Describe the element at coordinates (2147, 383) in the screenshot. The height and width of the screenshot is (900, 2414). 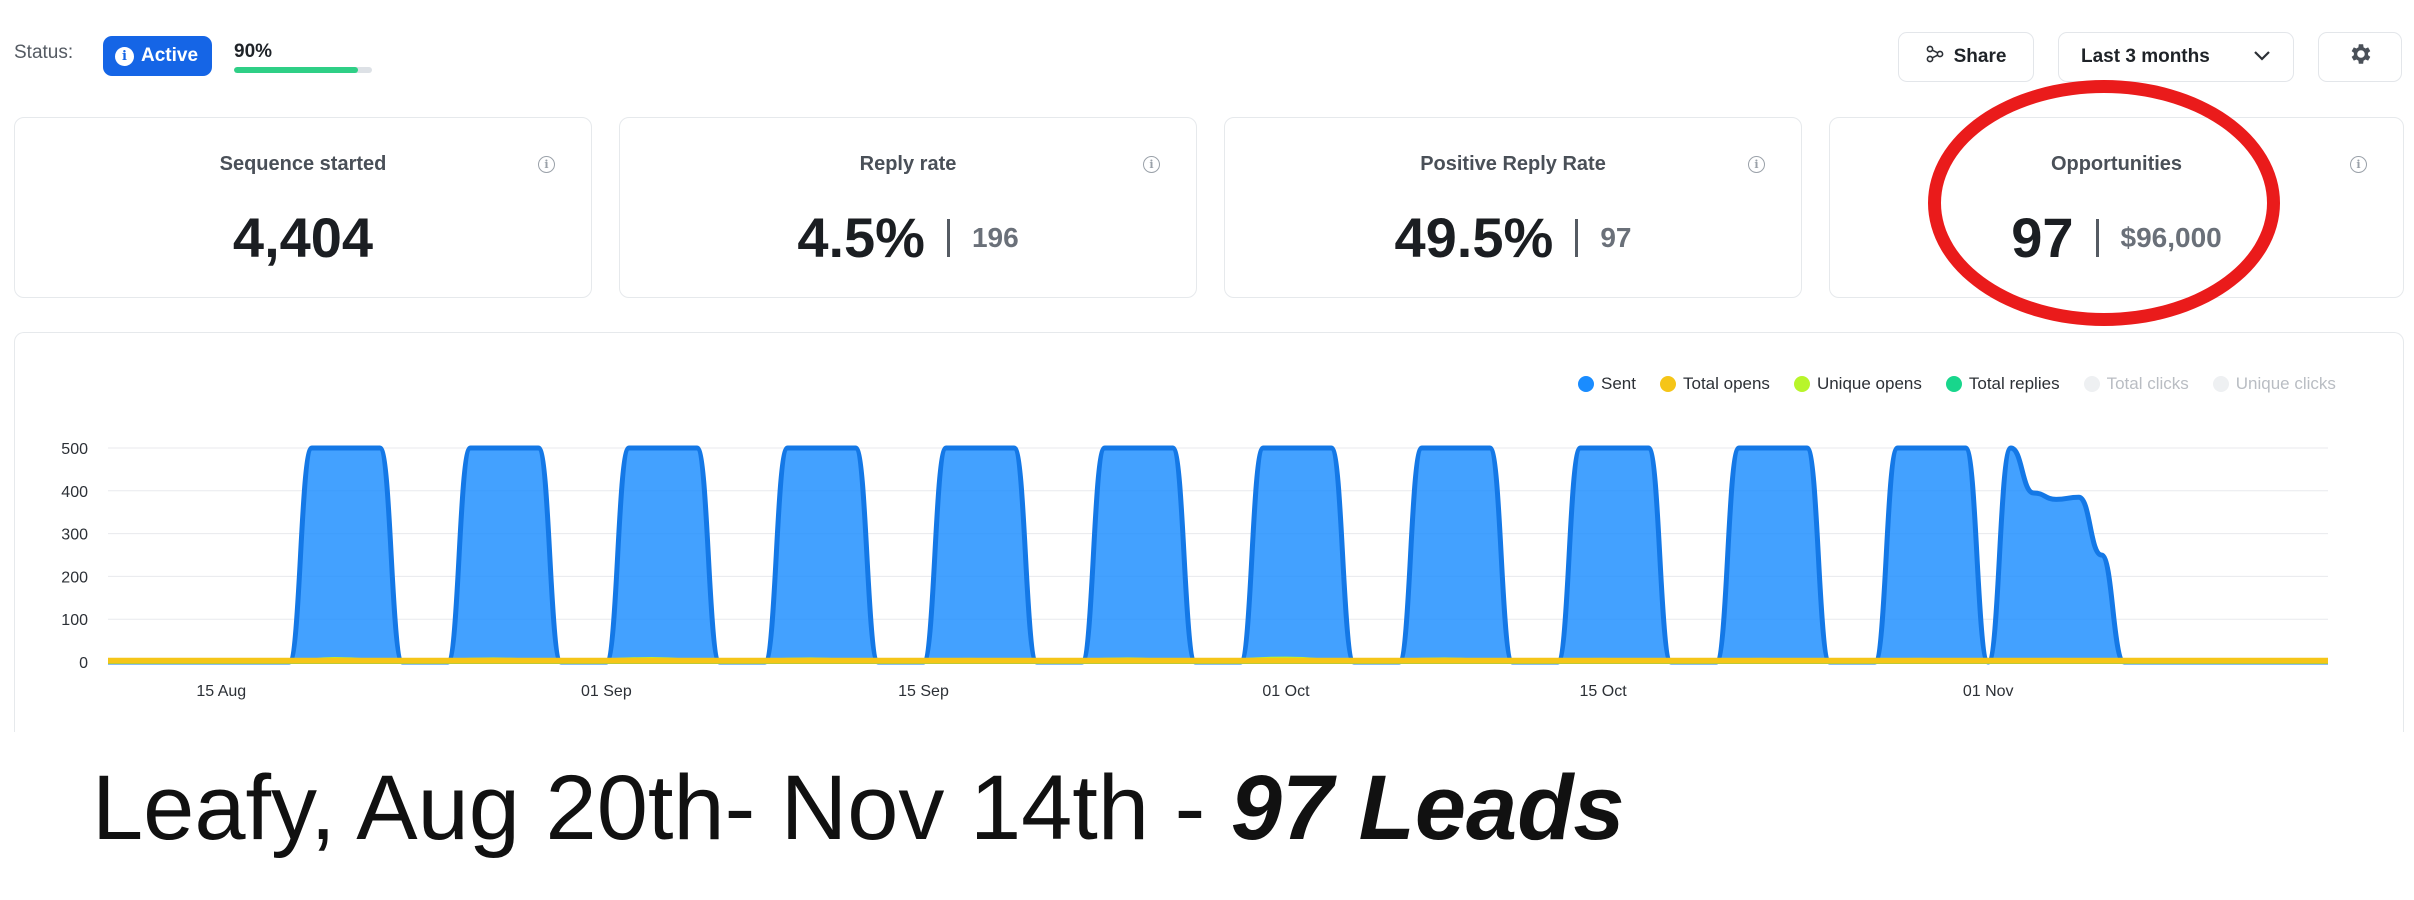
I see `legend-label: Total clicks` at that location.